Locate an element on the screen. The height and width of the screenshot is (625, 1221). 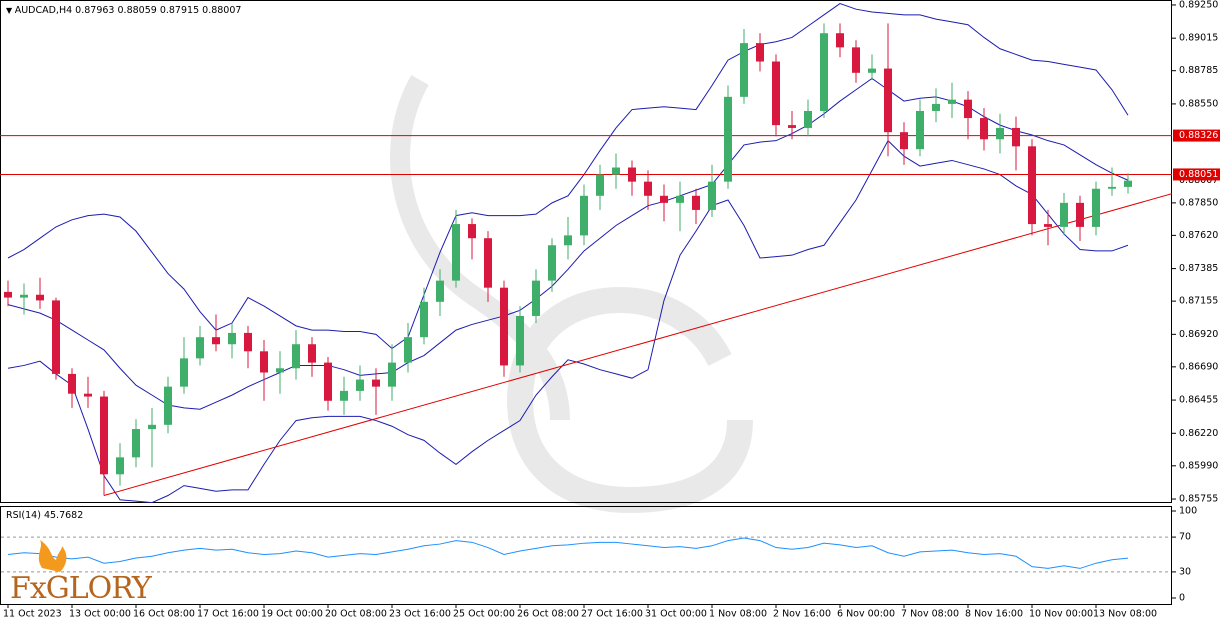
y-tick-label: 0.86455 is located at coordinates (1198, 400).